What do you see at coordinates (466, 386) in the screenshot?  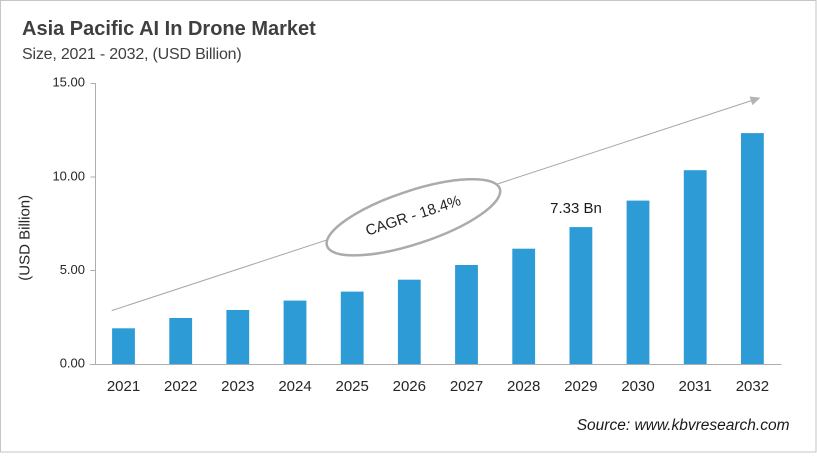 I see `svg-text: 2027` at bounding box center [466, 386].